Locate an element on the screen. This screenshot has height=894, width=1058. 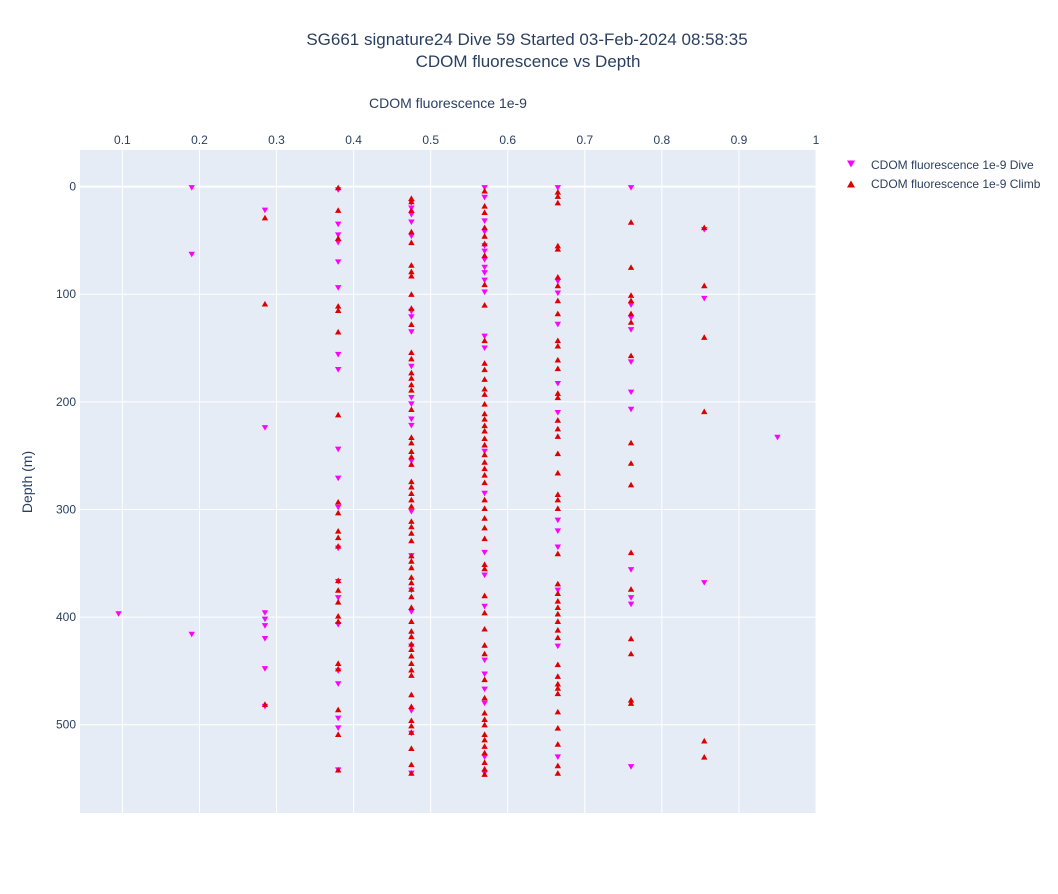
x-tick-label: 0.7 is located at coordinates (584, 140).